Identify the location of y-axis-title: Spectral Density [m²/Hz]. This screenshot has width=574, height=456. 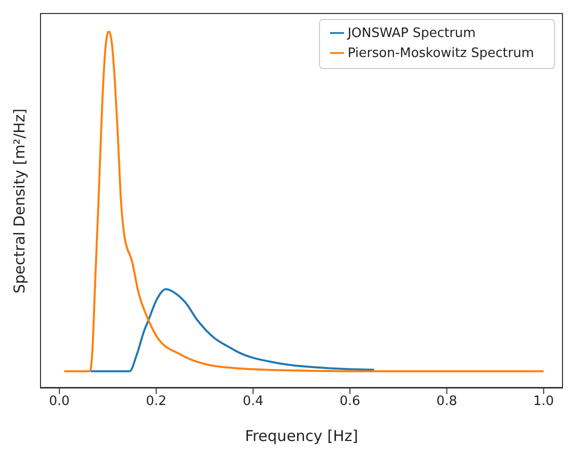
(20, 201).